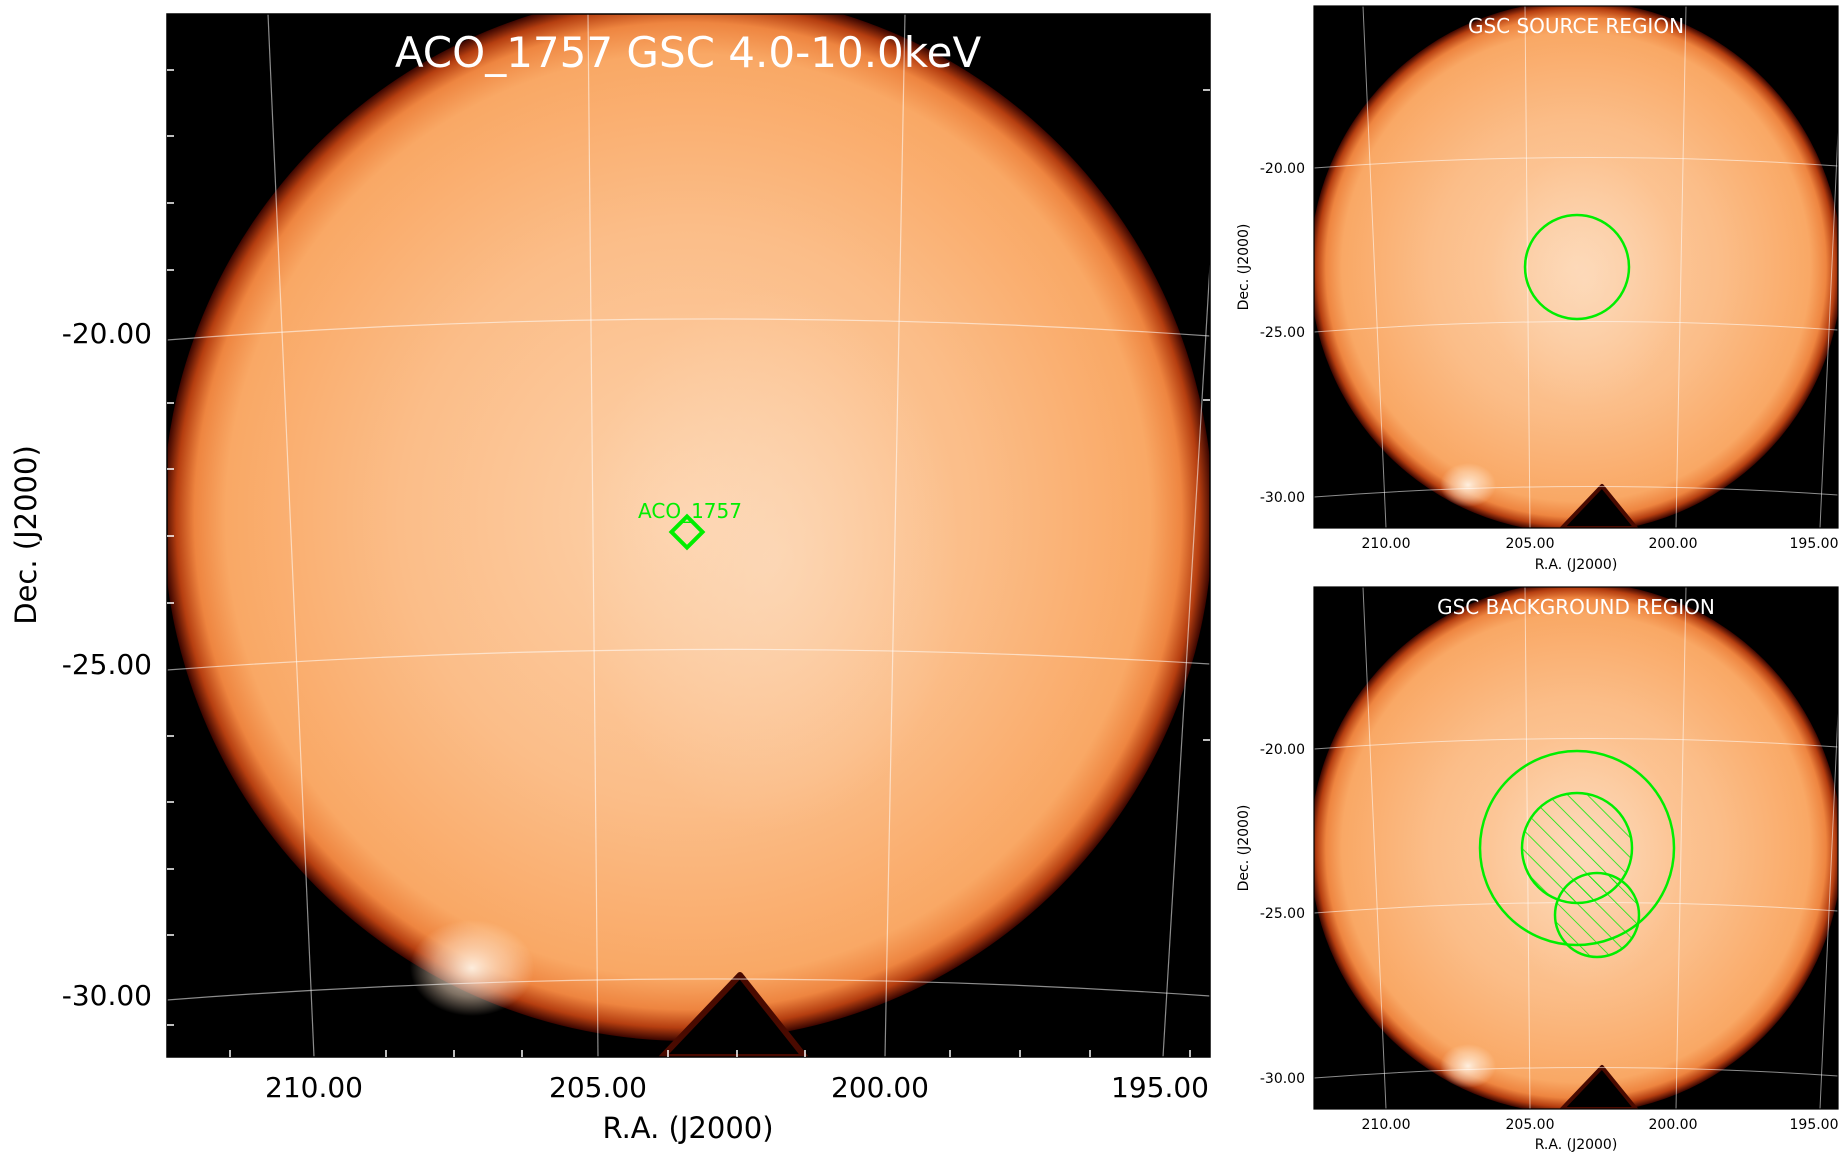 The image size is (1839, 1156). I want to click on source-xlabel: R.A. (J2000), so click(1576, 565).